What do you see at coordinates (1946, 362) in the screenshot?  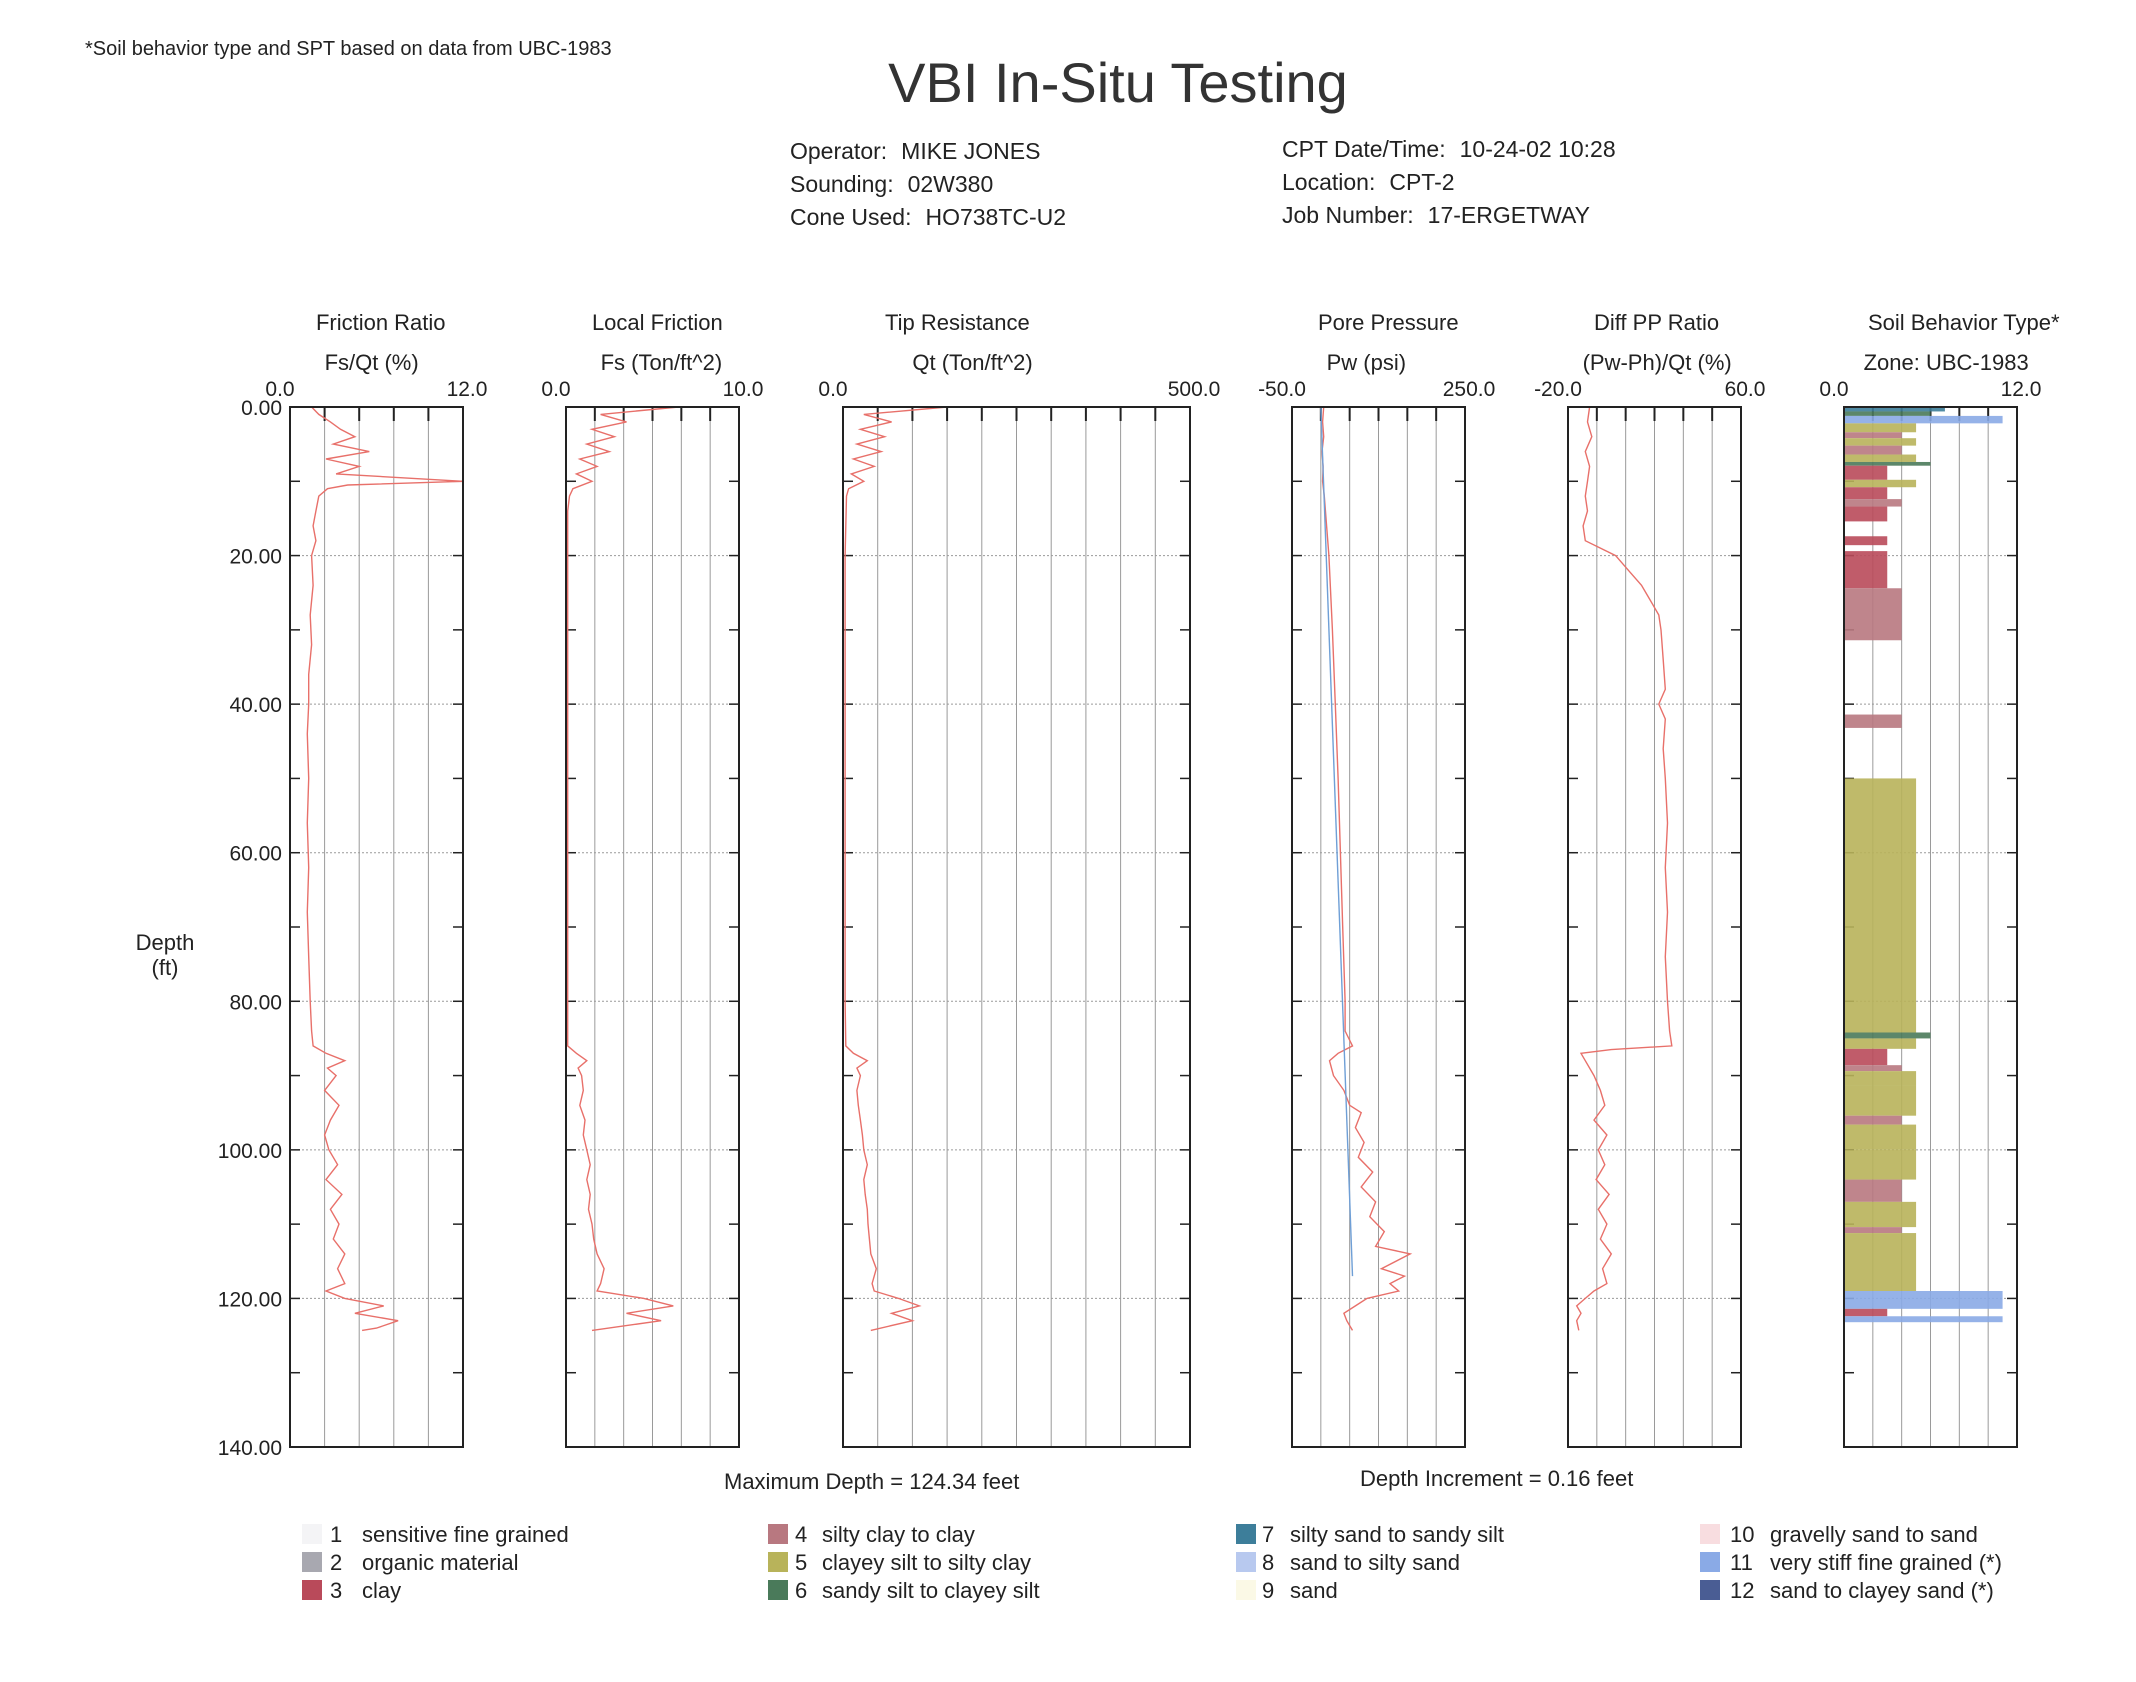 I see `panel-xlabel: Zone: UBC-1983` at bounding box center [1946, 362].